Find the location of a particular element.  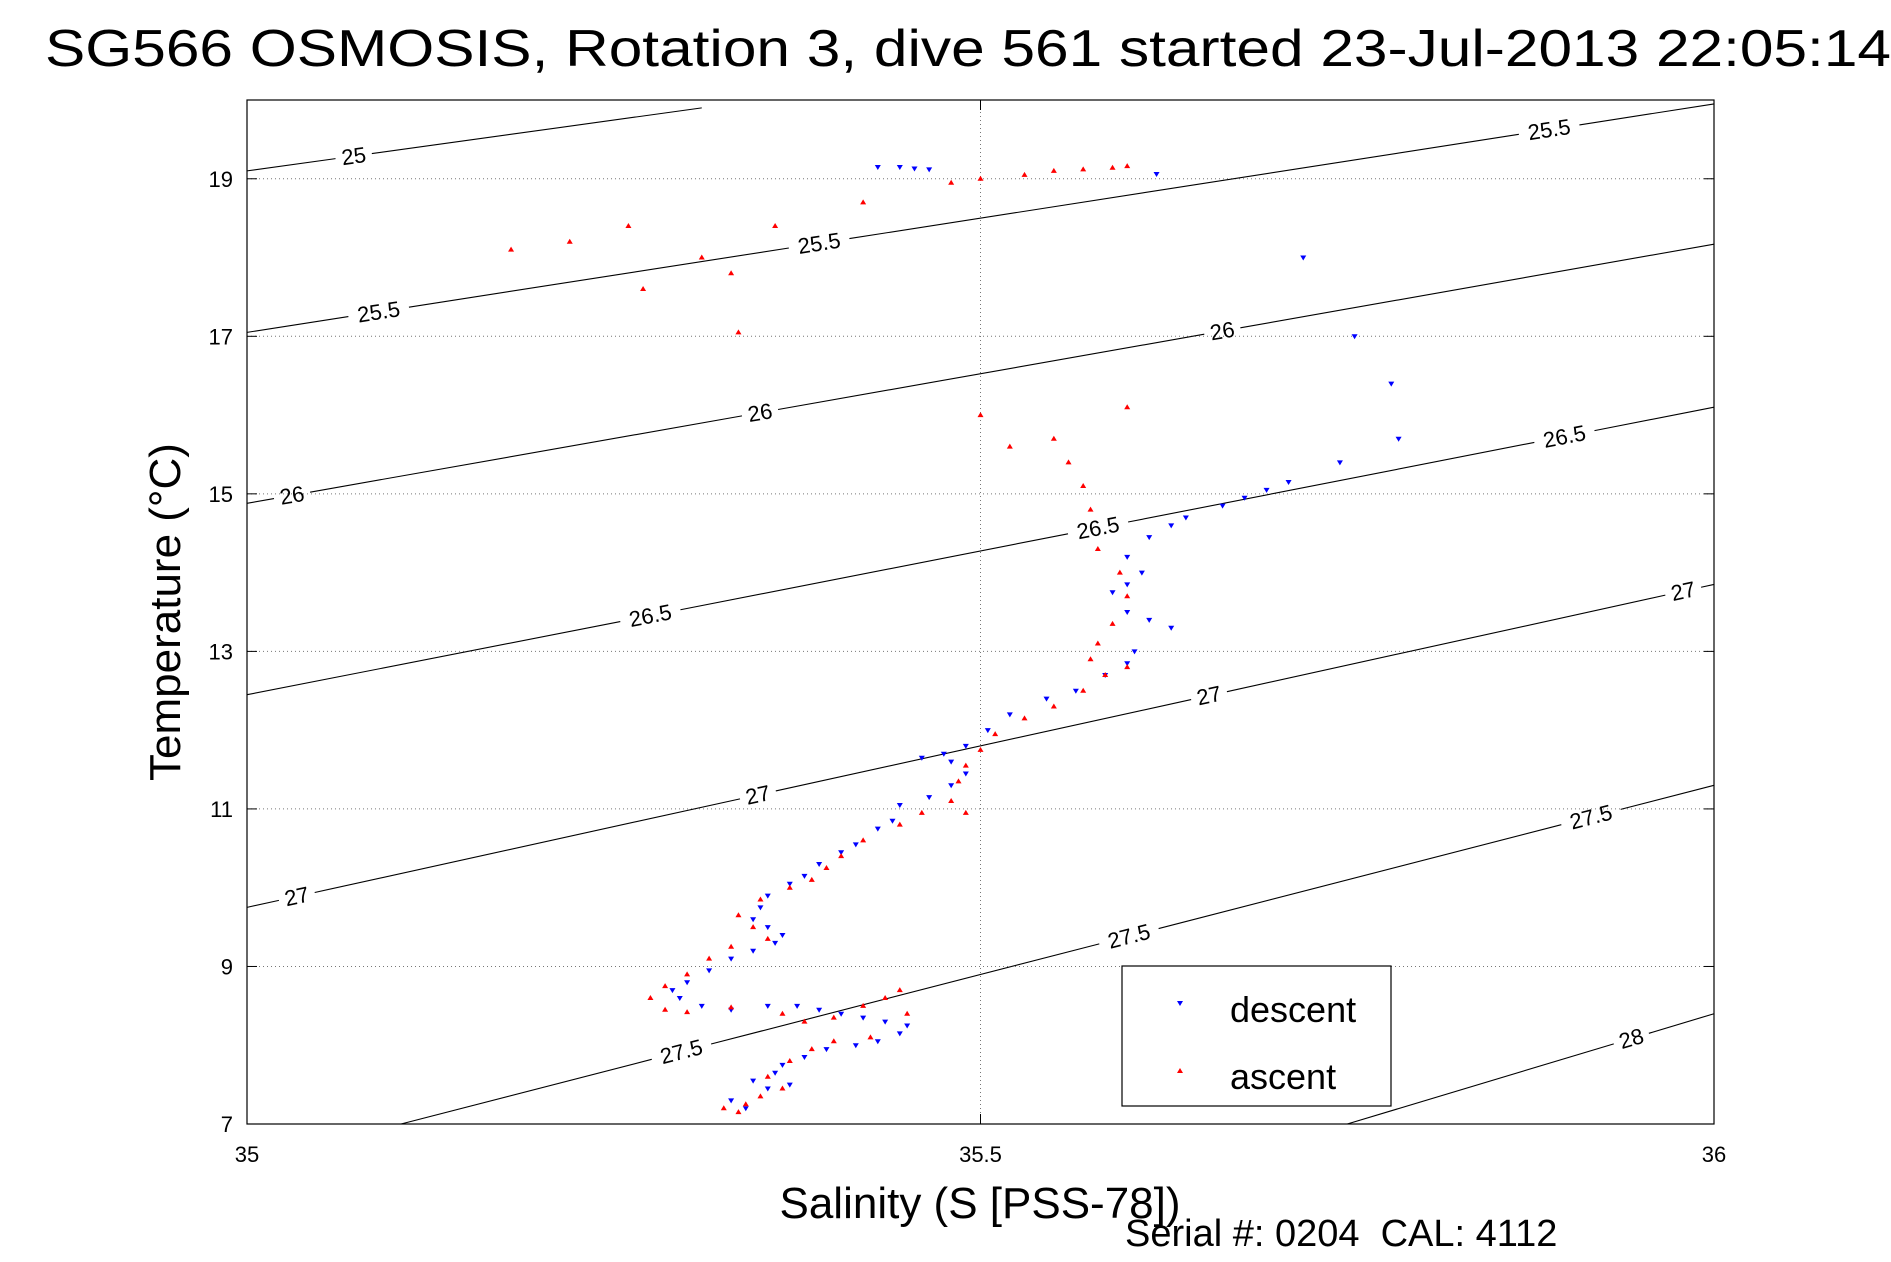

legend-label-ascent: ascent is located at coordinates (1283, 1076).